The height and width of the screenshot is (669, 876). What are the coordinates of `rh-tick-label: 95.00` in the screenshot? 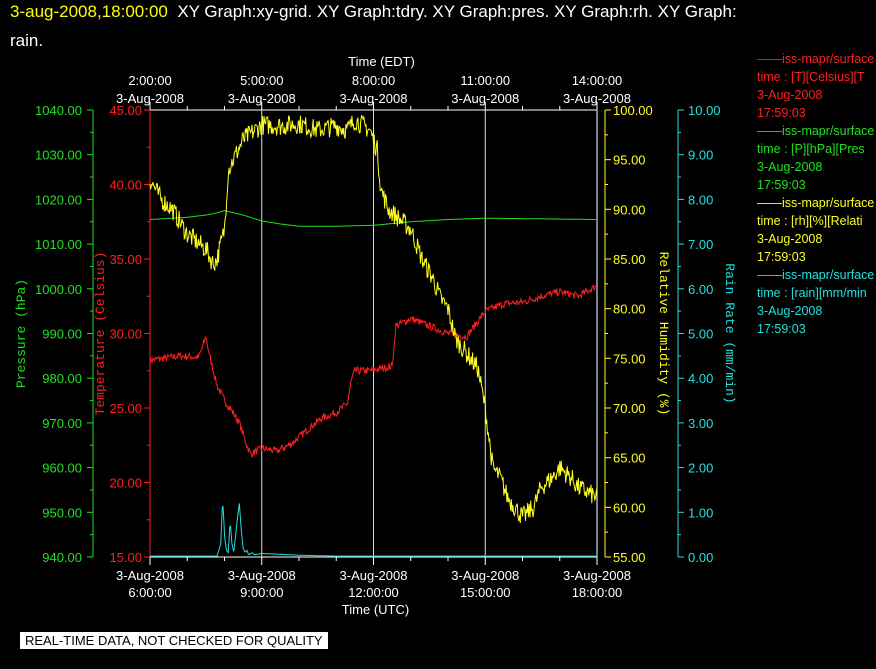 It's located at (629, 160).